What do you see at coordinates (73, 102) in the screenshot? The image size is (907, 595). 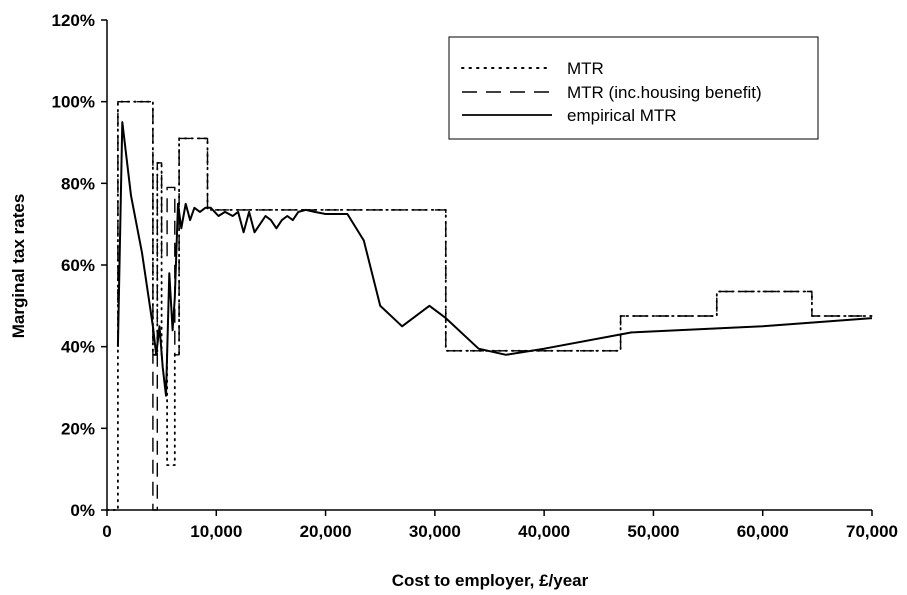 I see `y-tick-label: 100%` at bounding box center [73, 102].